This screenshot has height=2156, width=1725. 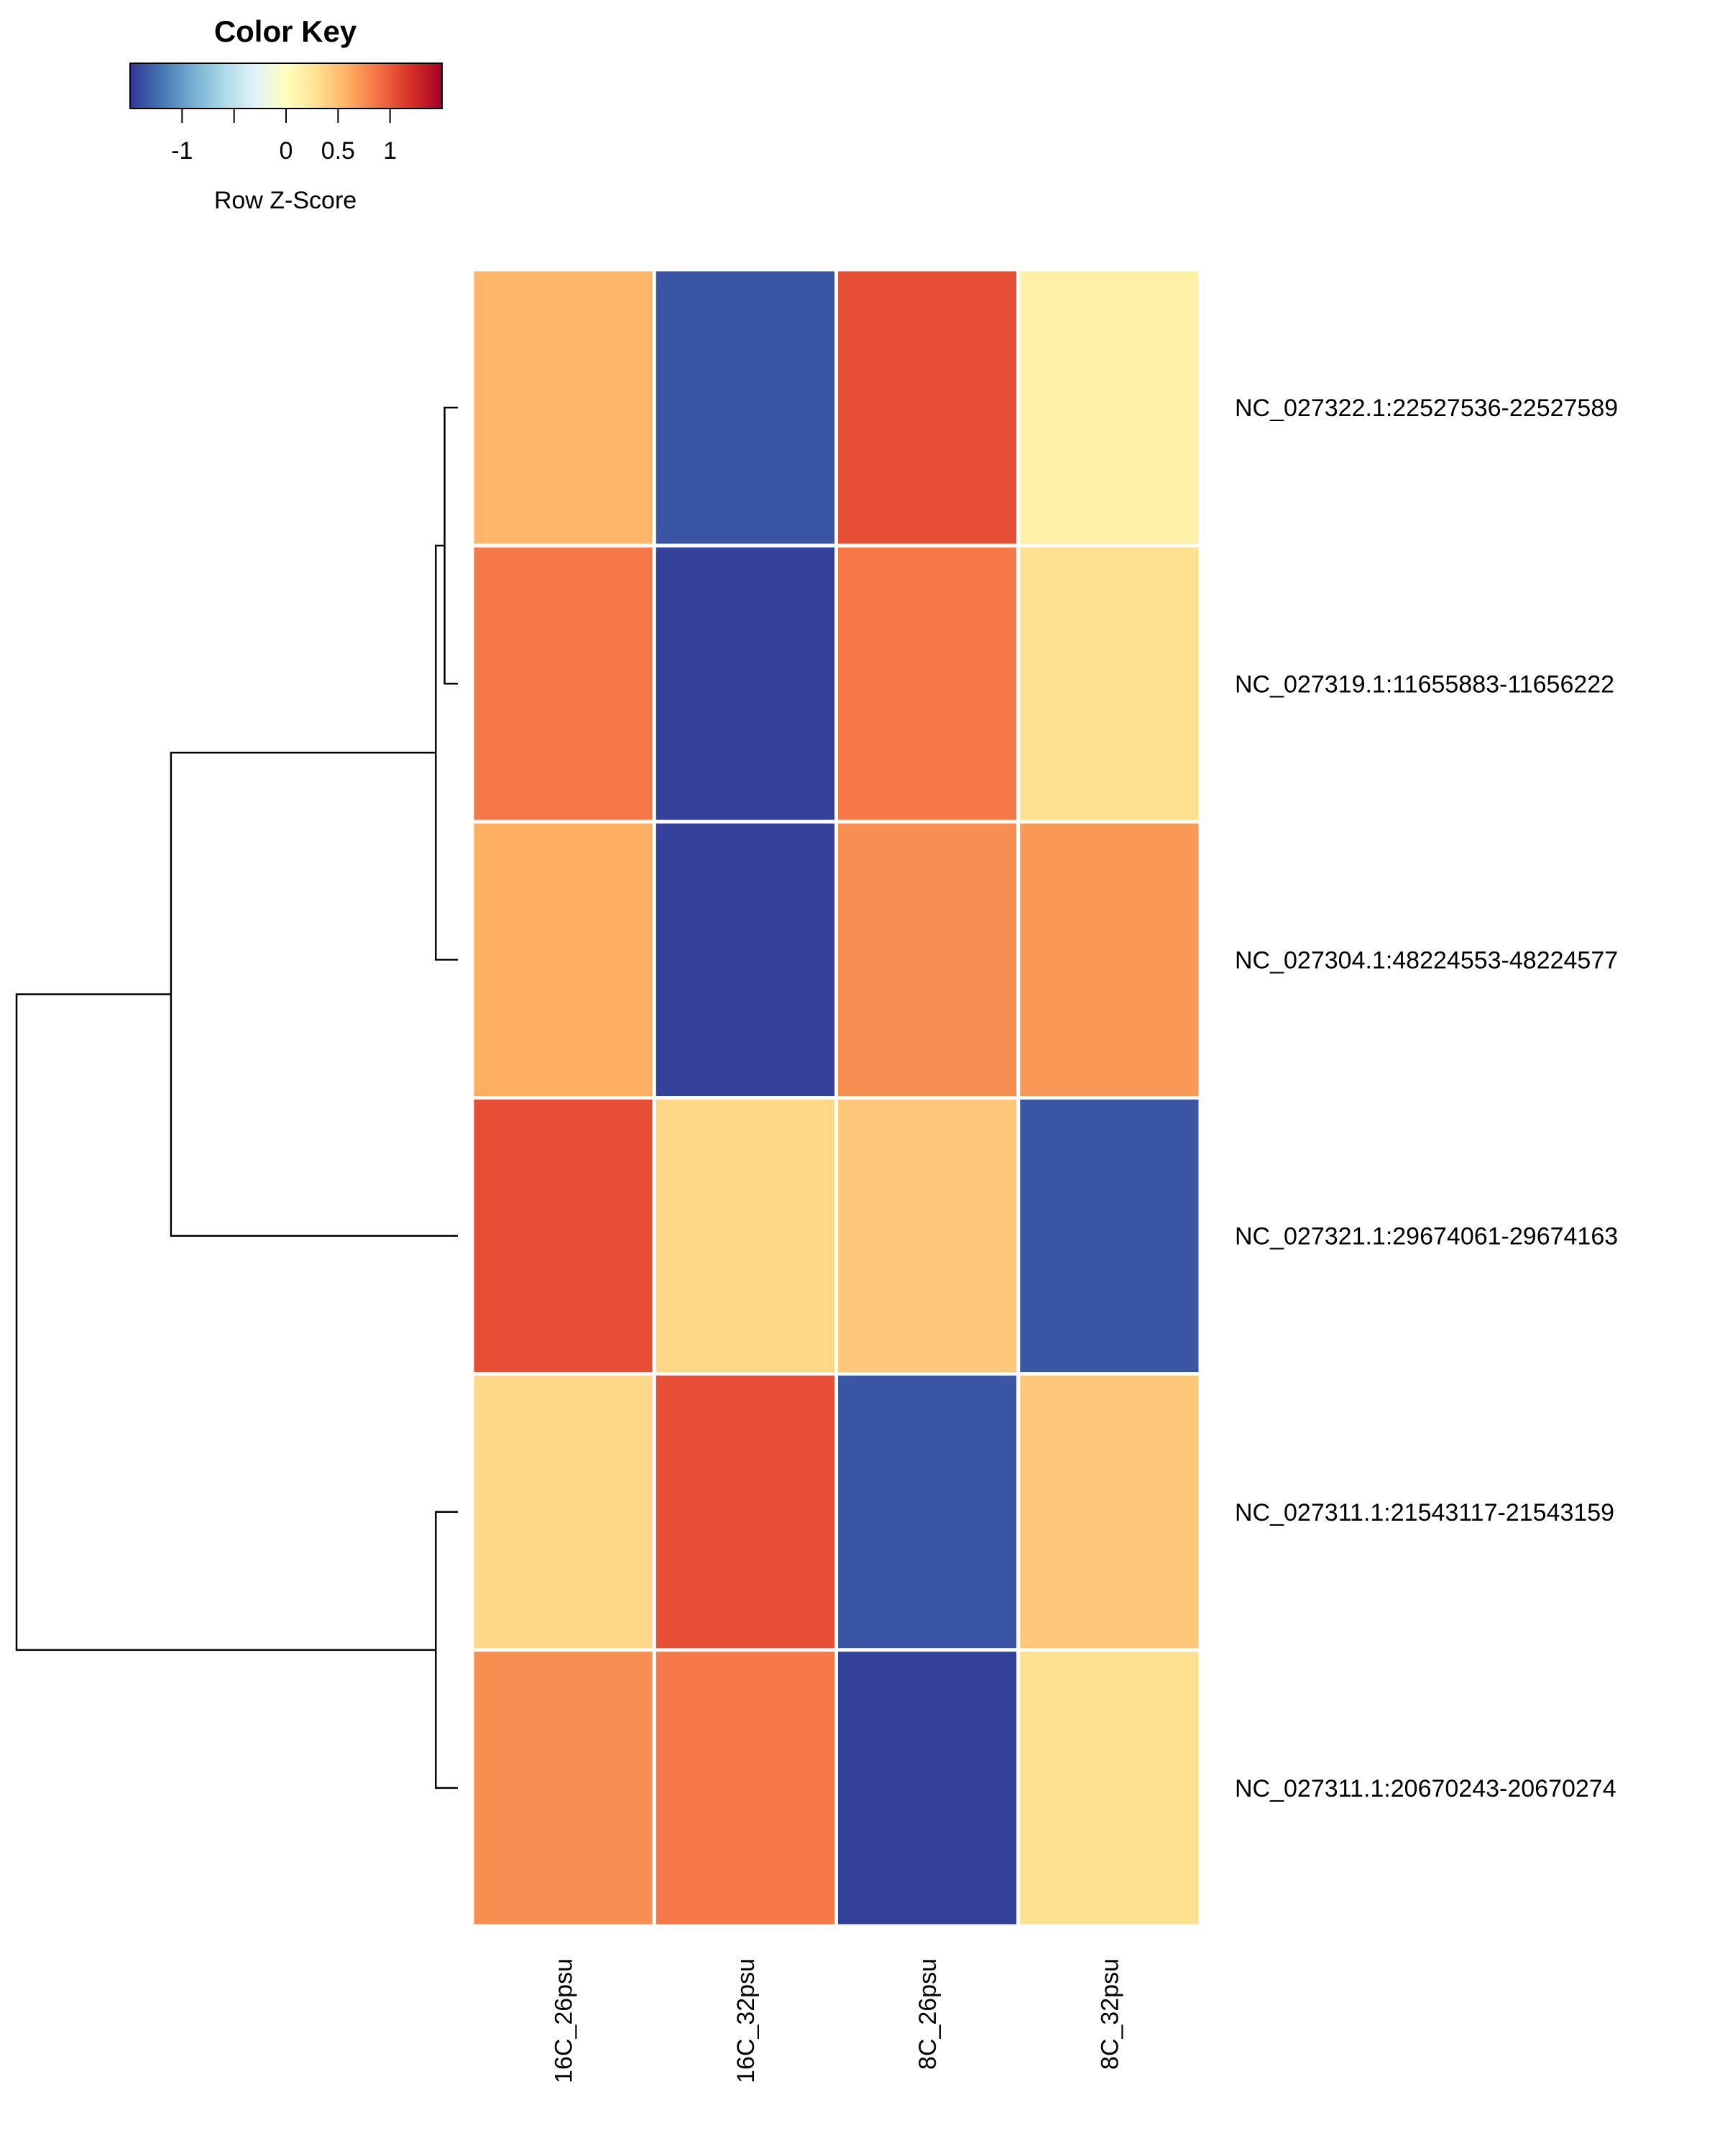 I want to click on row-label: NC_027311.1:21543117-21543159, so click(x=1424, y=1512).